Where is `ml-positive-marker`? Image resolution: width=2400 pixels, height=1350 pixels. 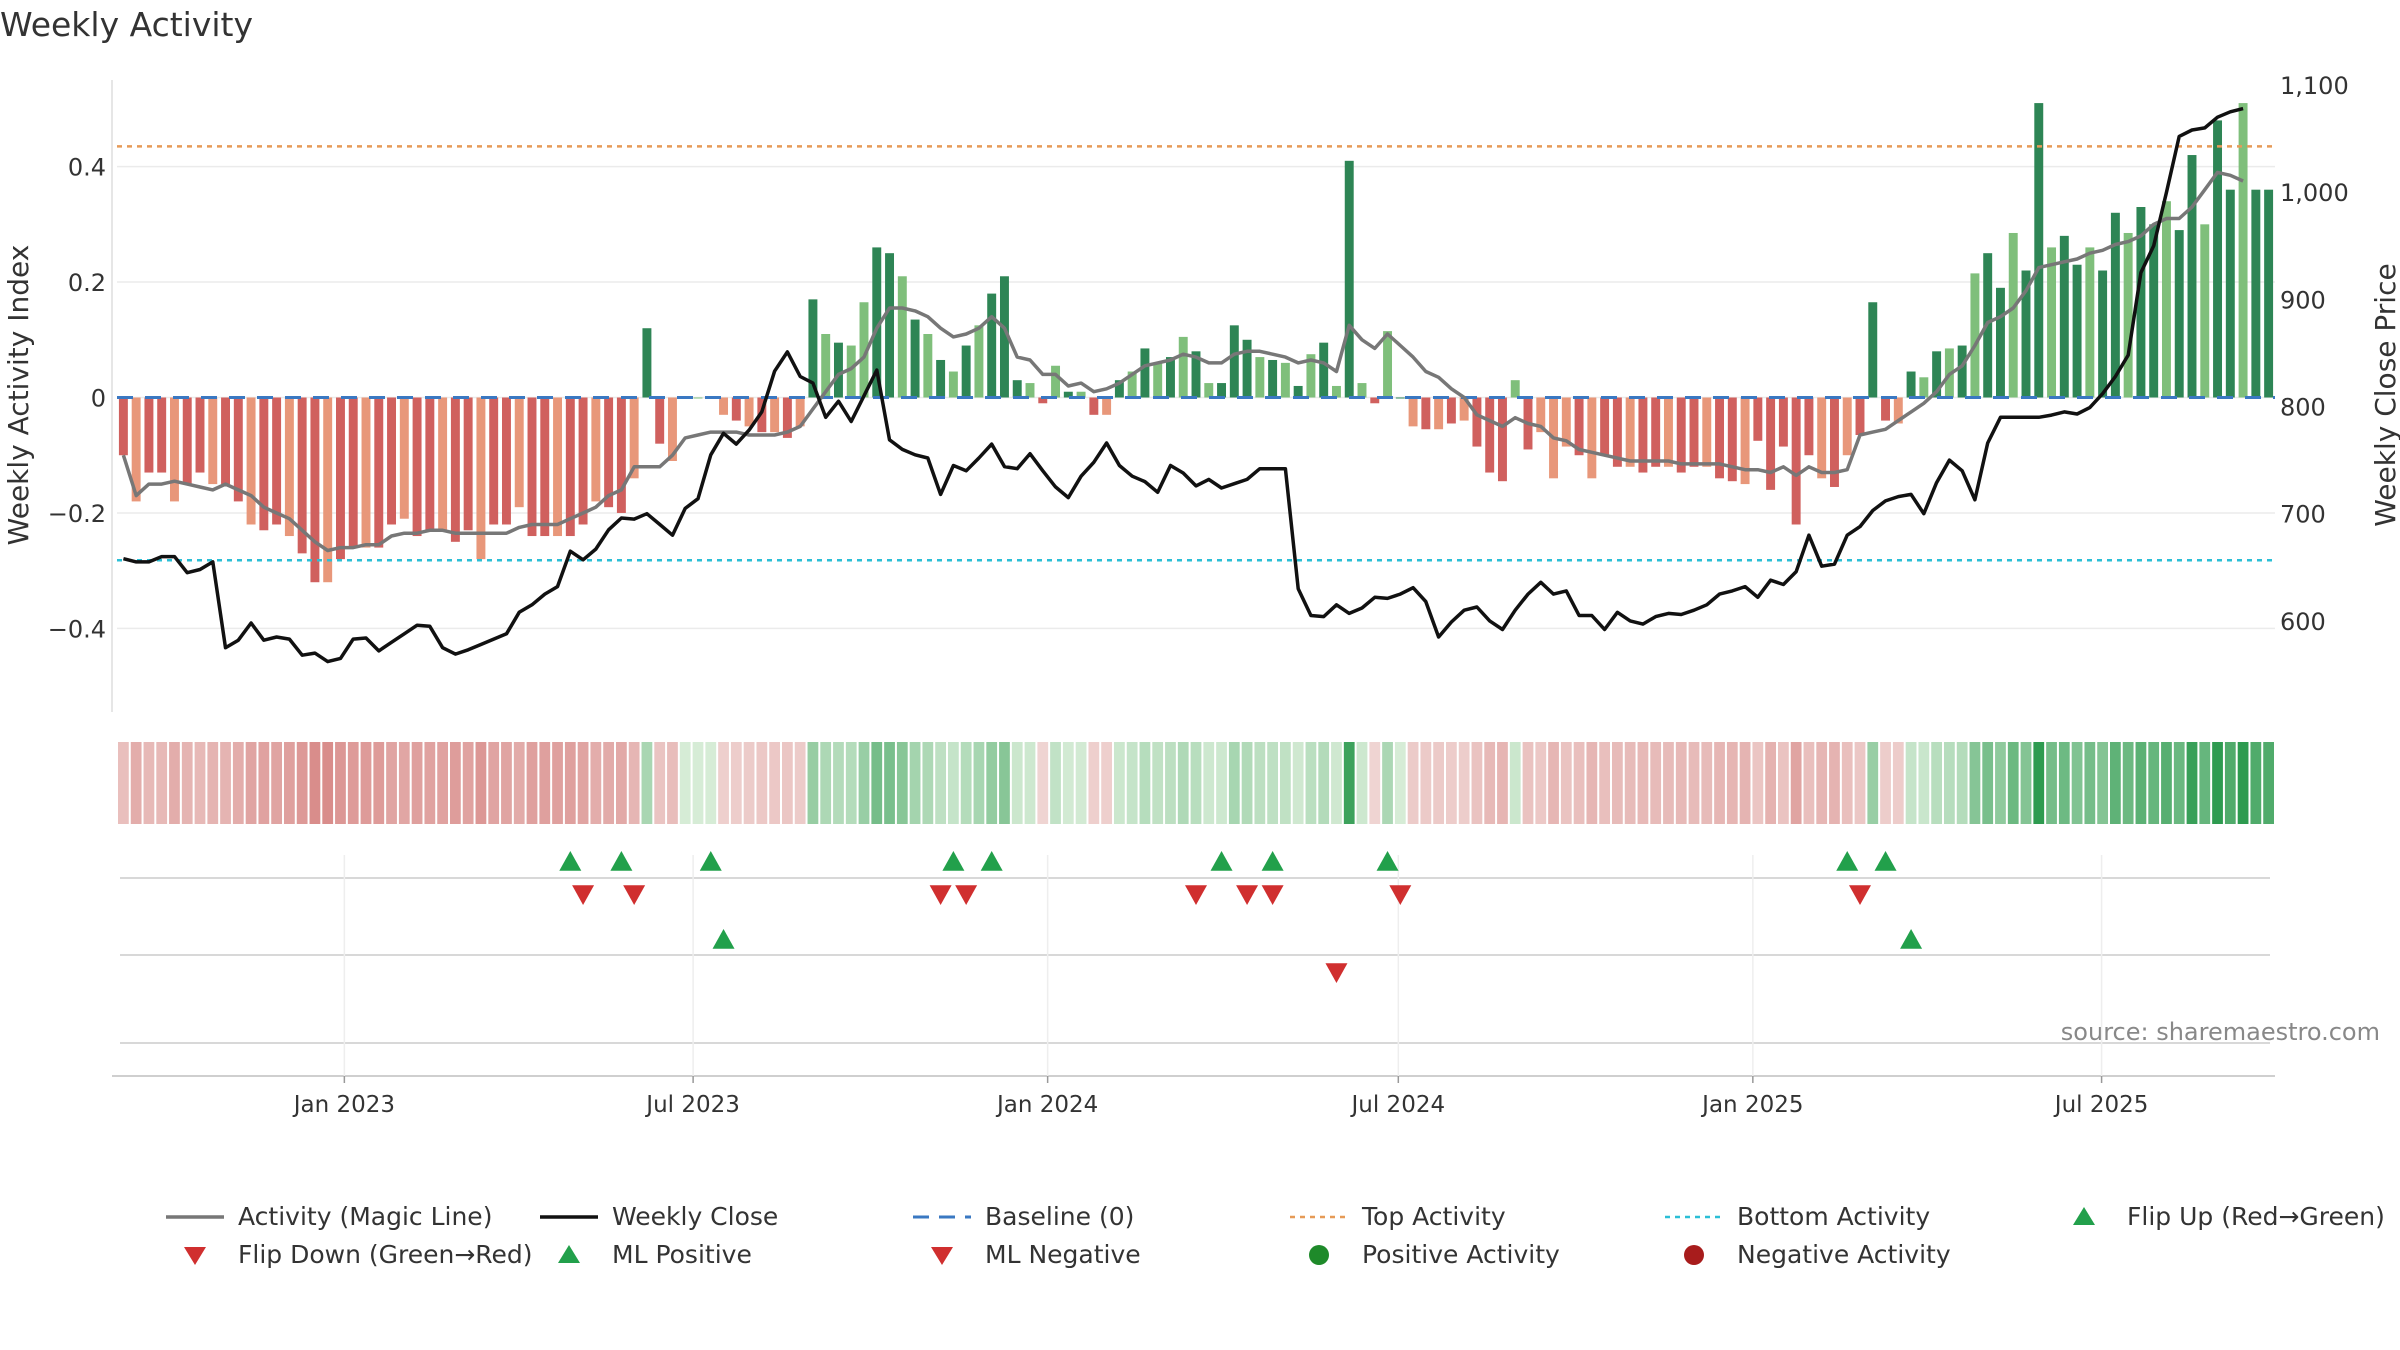
ml-positive-marker is located at coordinates (1911, 939).